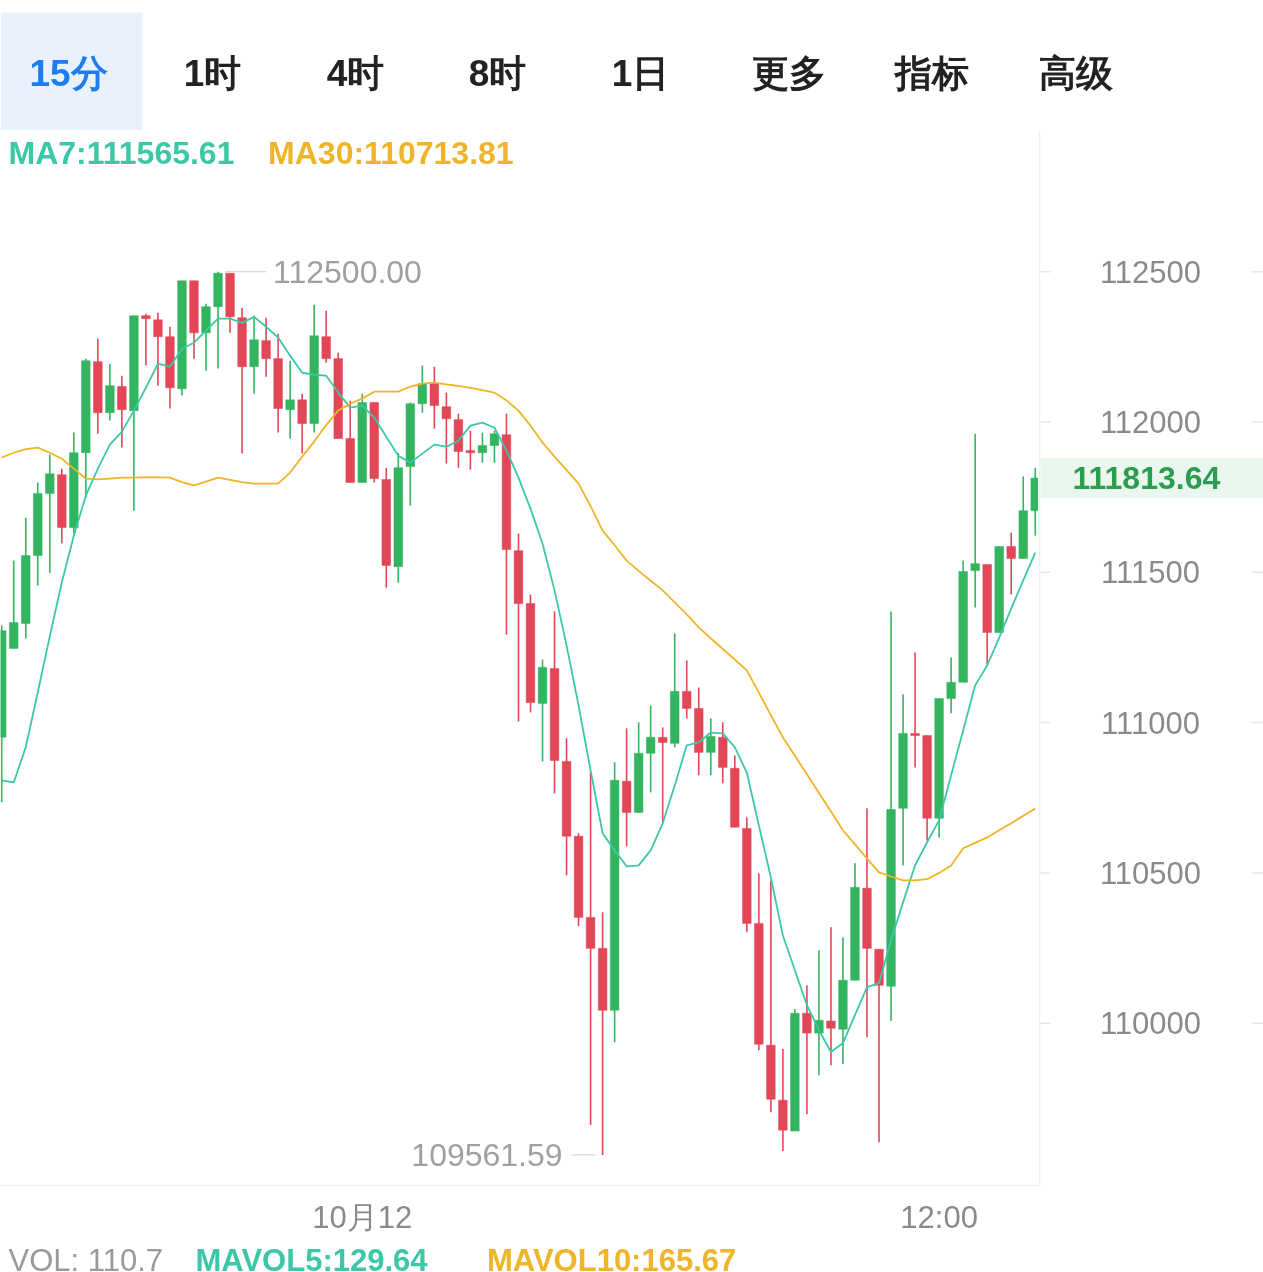  Describe the element at coordinates (1076, 73) in the screenshot. I see `text: 高级` at that location.